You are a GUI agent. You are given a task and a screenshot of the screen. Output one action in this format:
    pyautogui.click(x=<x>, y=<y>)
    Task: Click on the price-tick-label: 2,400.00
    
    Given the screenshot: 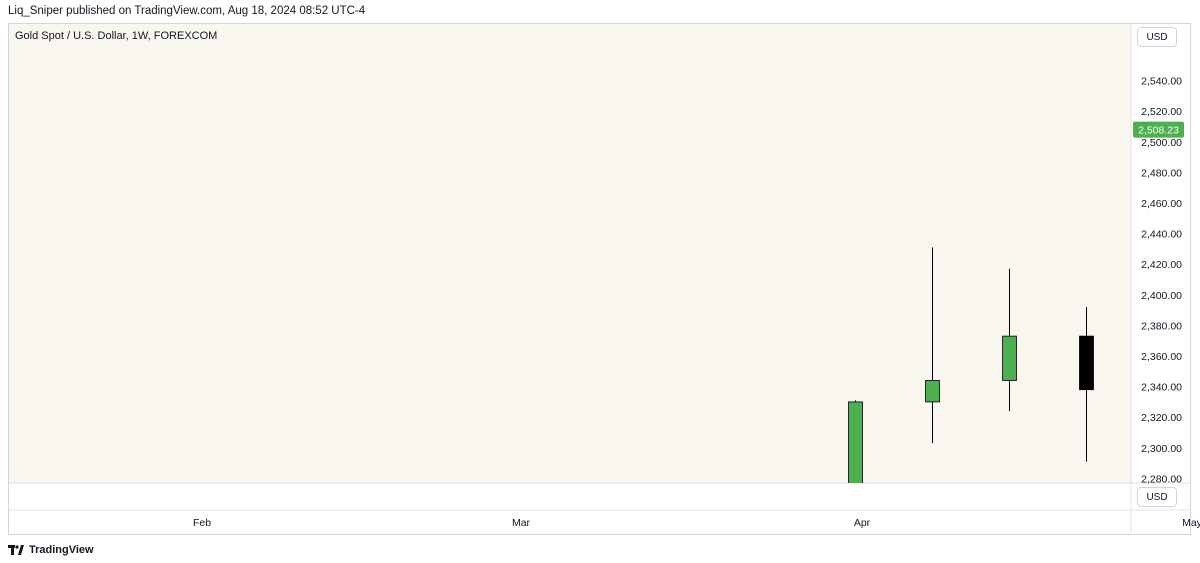 What is the action you would take?
    pyautogui.click(x=1161, y=296)
    